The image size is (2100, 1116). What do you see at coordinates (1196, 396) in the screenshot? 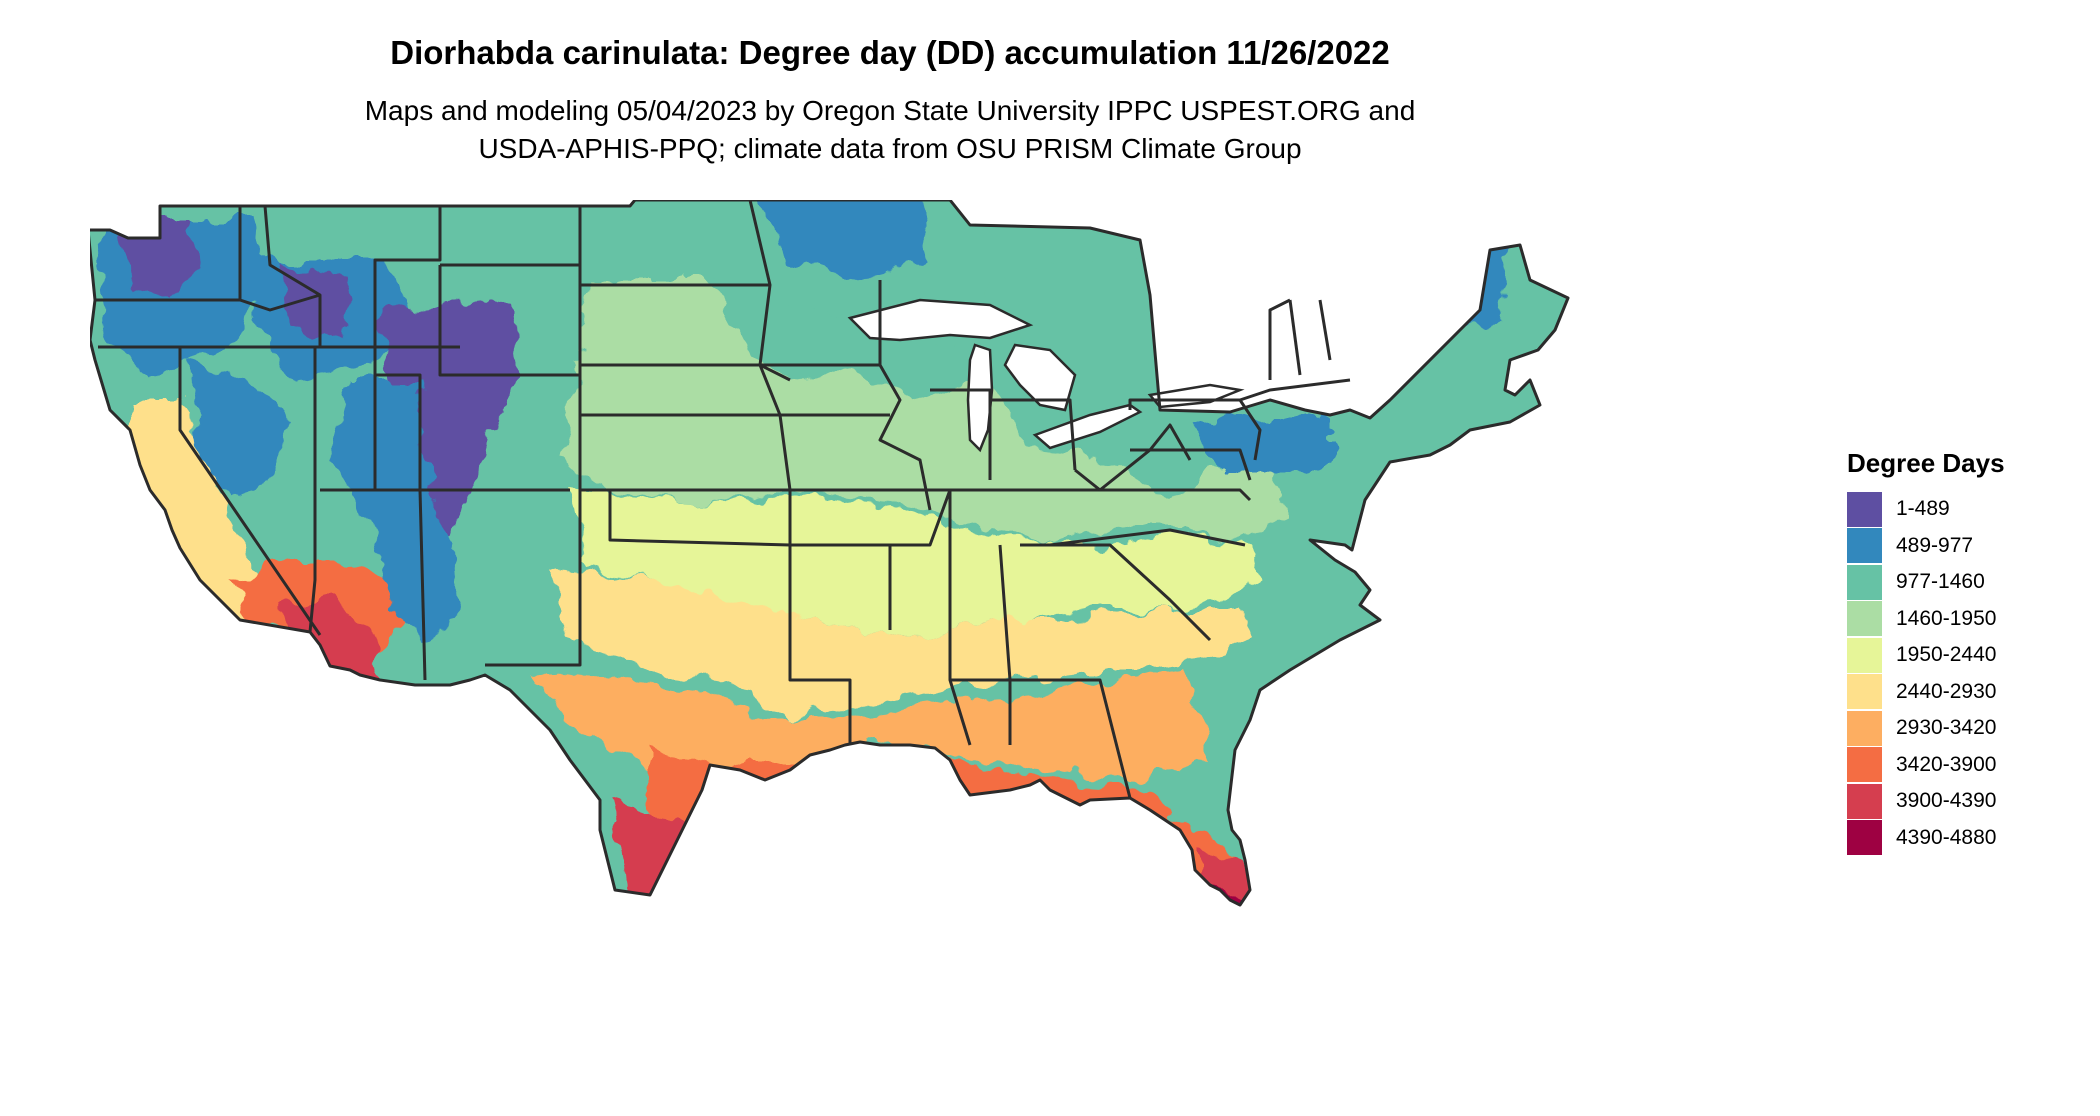
I see `lake-ontario` at bounding box center [1196, 396].